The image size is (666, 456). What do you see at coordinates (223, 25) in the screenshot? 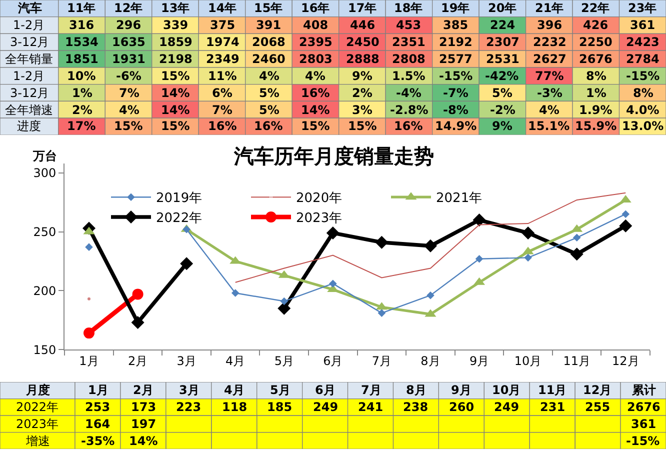
I see `data-label: 375` at bounding box center [223, 25].